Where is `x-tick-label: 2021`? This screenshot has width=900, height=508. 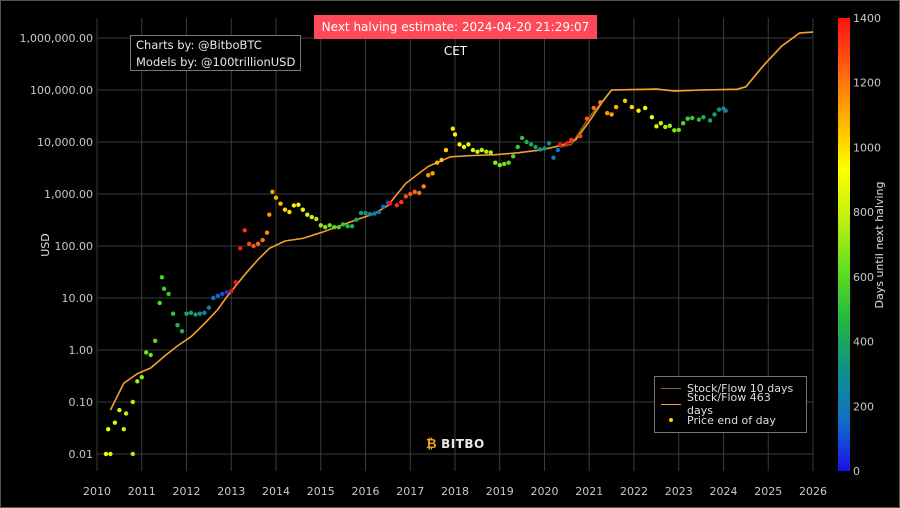 x-tick-label: 2021 is located at coordinates (589, 491).